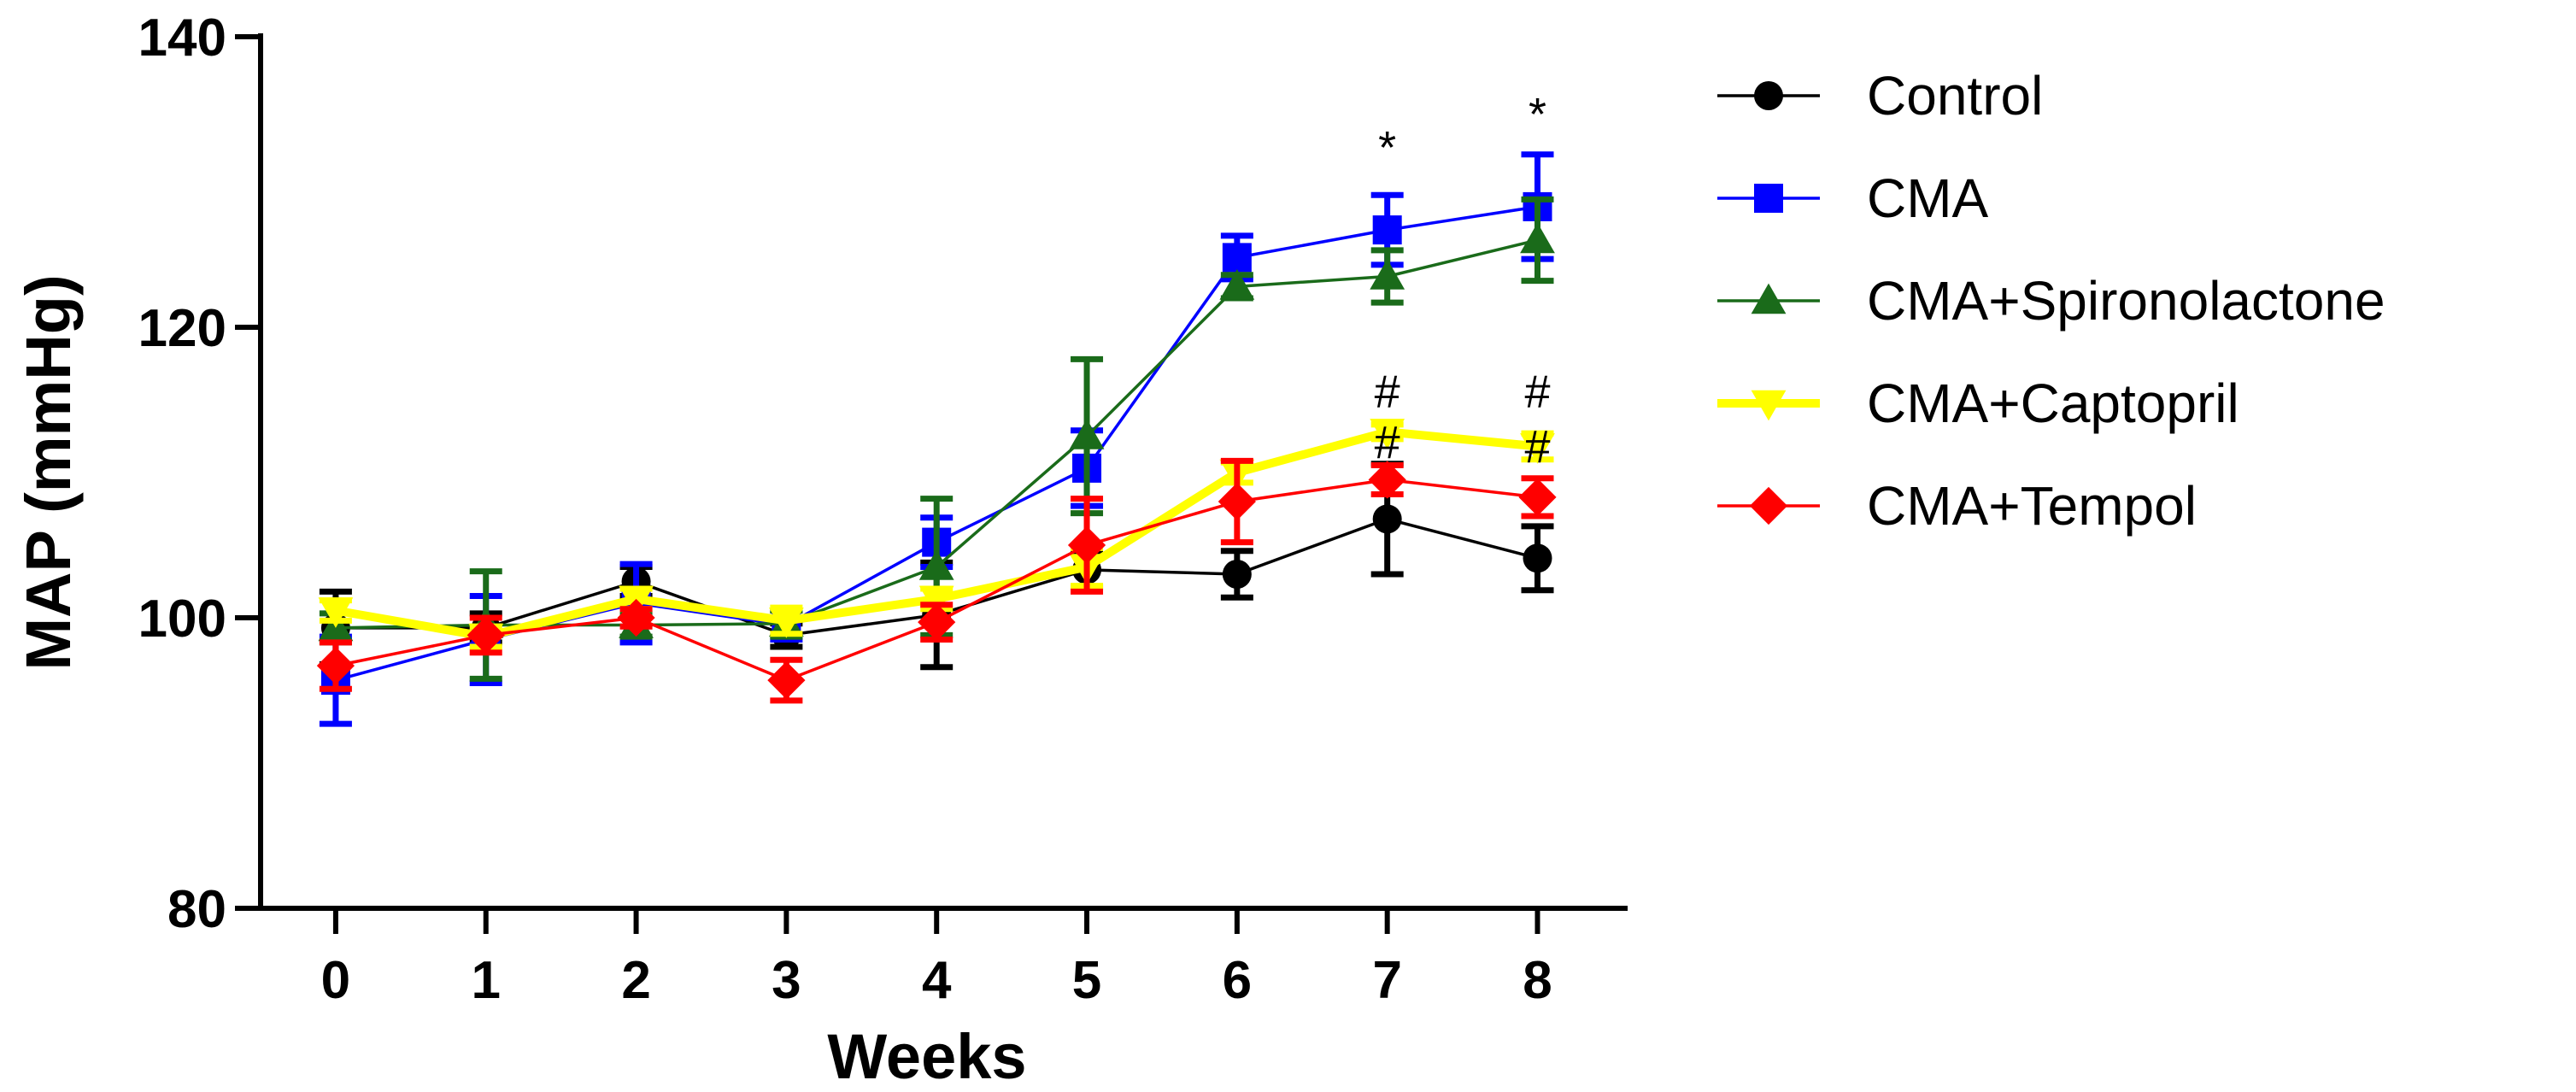 The height and width of the screenshot is (1092, 2576). Describe the element at coordinates (182, 328) in the screenshot. I see `y-tick-label: 120` at that location.